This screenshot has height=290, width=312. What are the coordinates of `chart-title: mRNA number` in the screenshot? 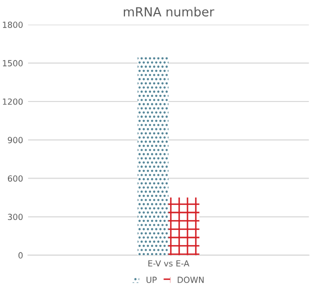 It's located at (169, 11).